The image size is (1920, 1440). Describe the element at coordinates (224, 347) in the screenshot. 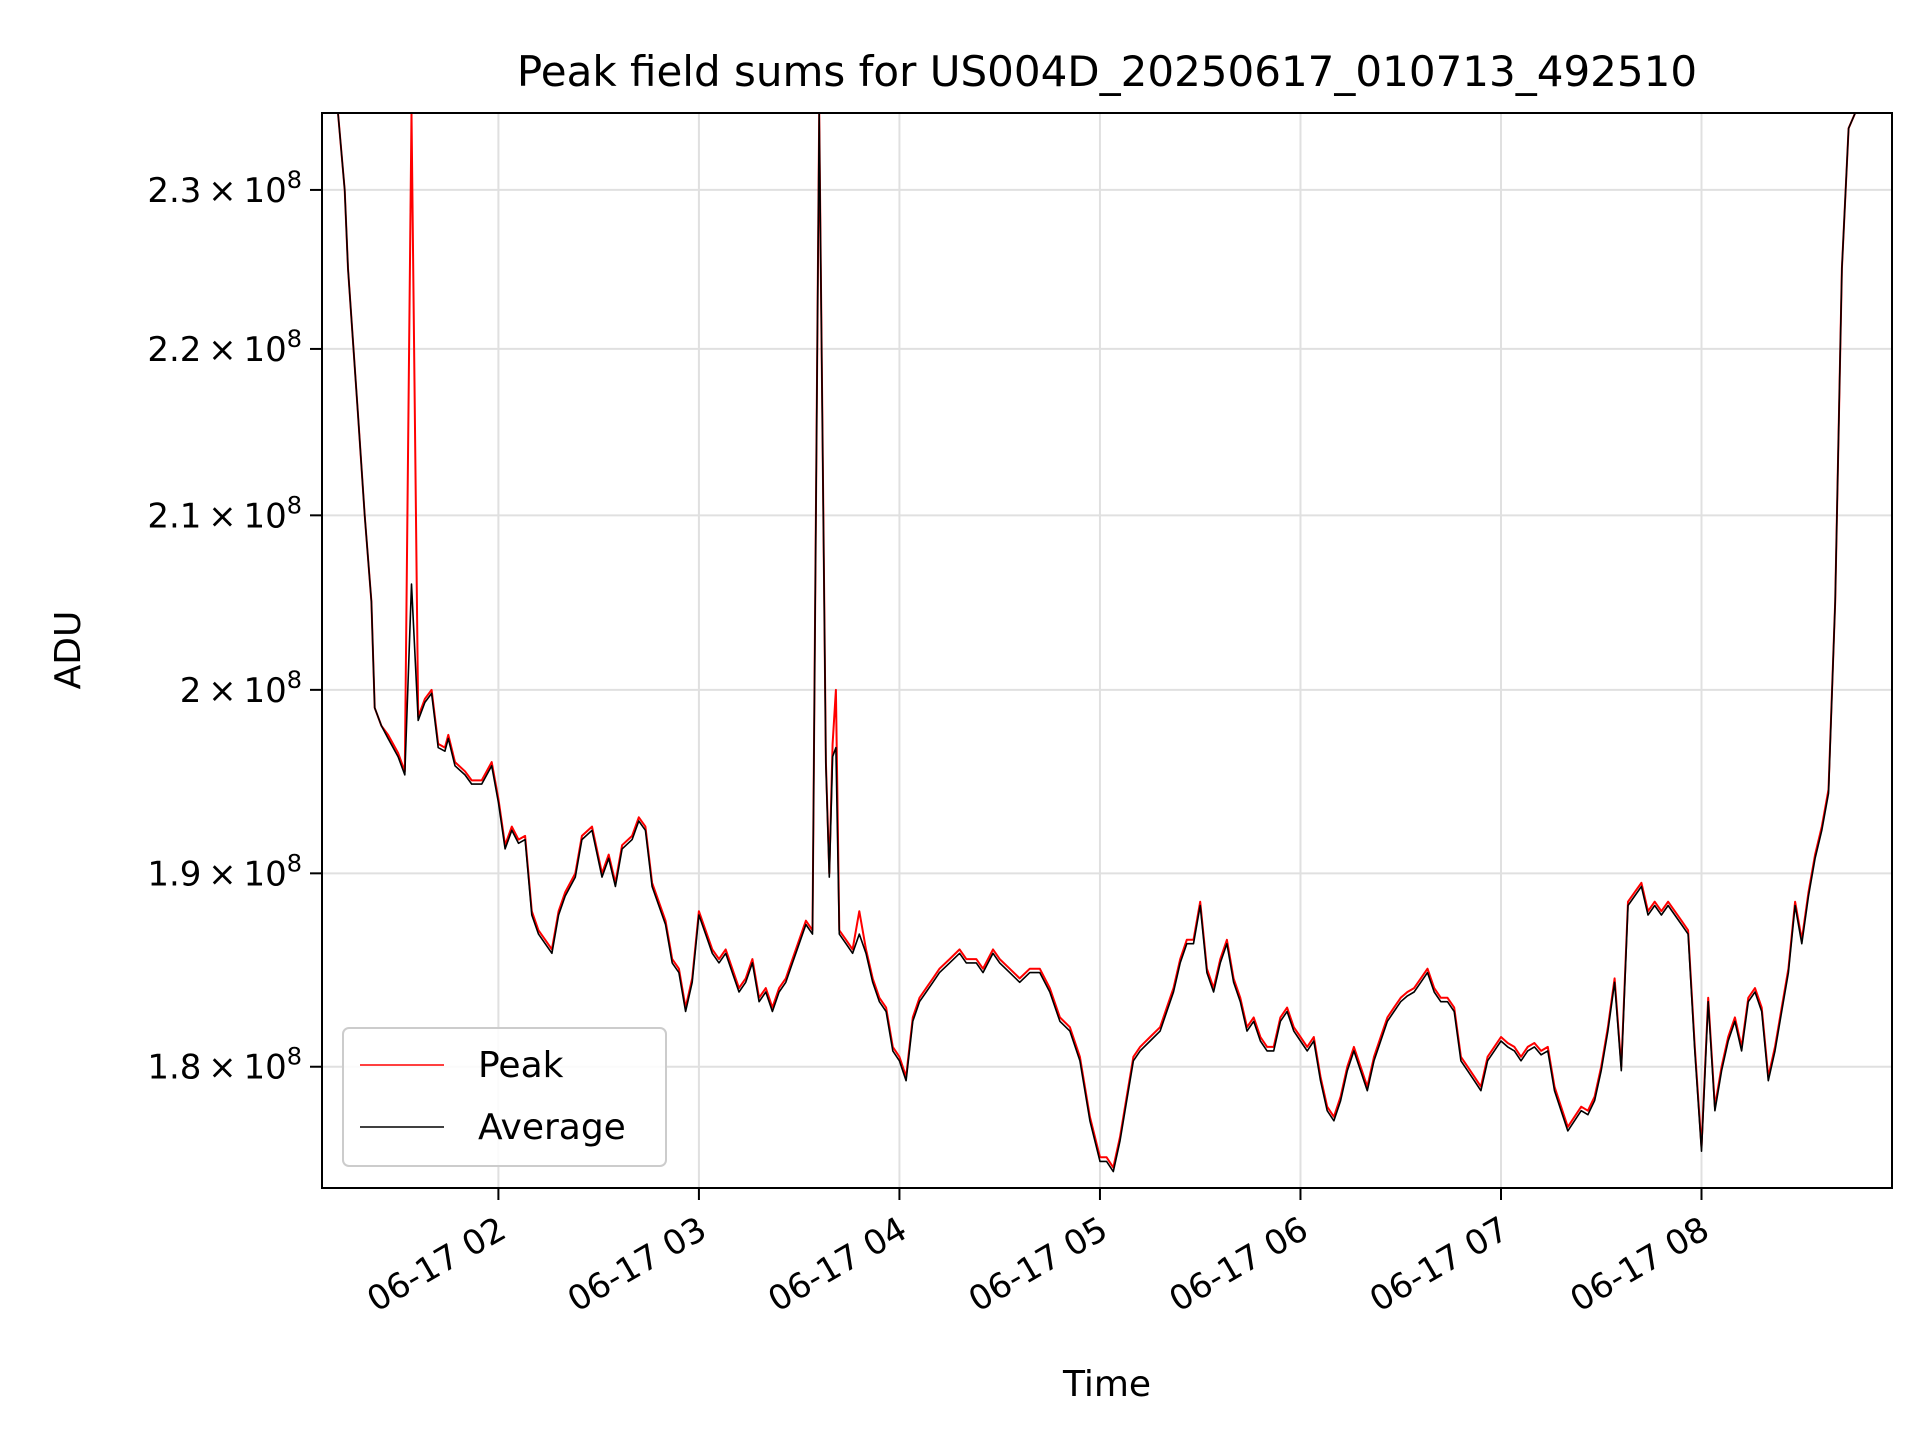

I see `y-tick-label: 2.2 × 108` at that location.